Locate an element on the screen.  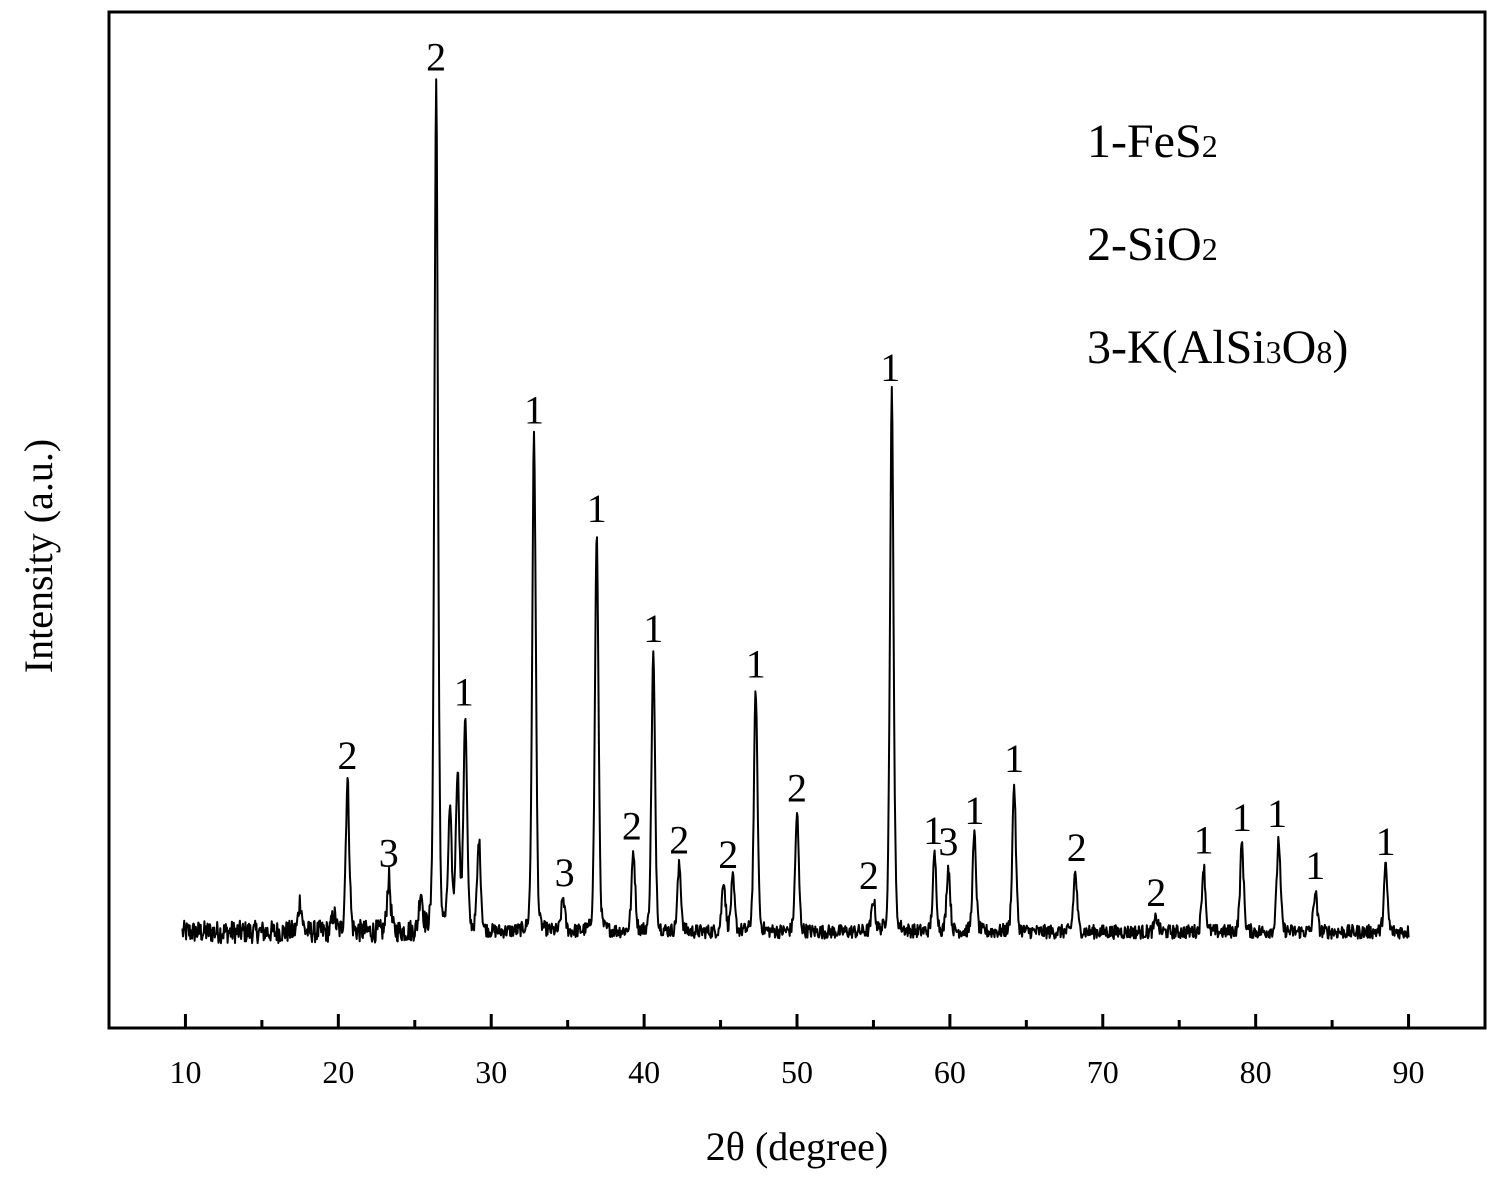
legend-entry: 2-SiO2 is located at coordinates (1152, 244).